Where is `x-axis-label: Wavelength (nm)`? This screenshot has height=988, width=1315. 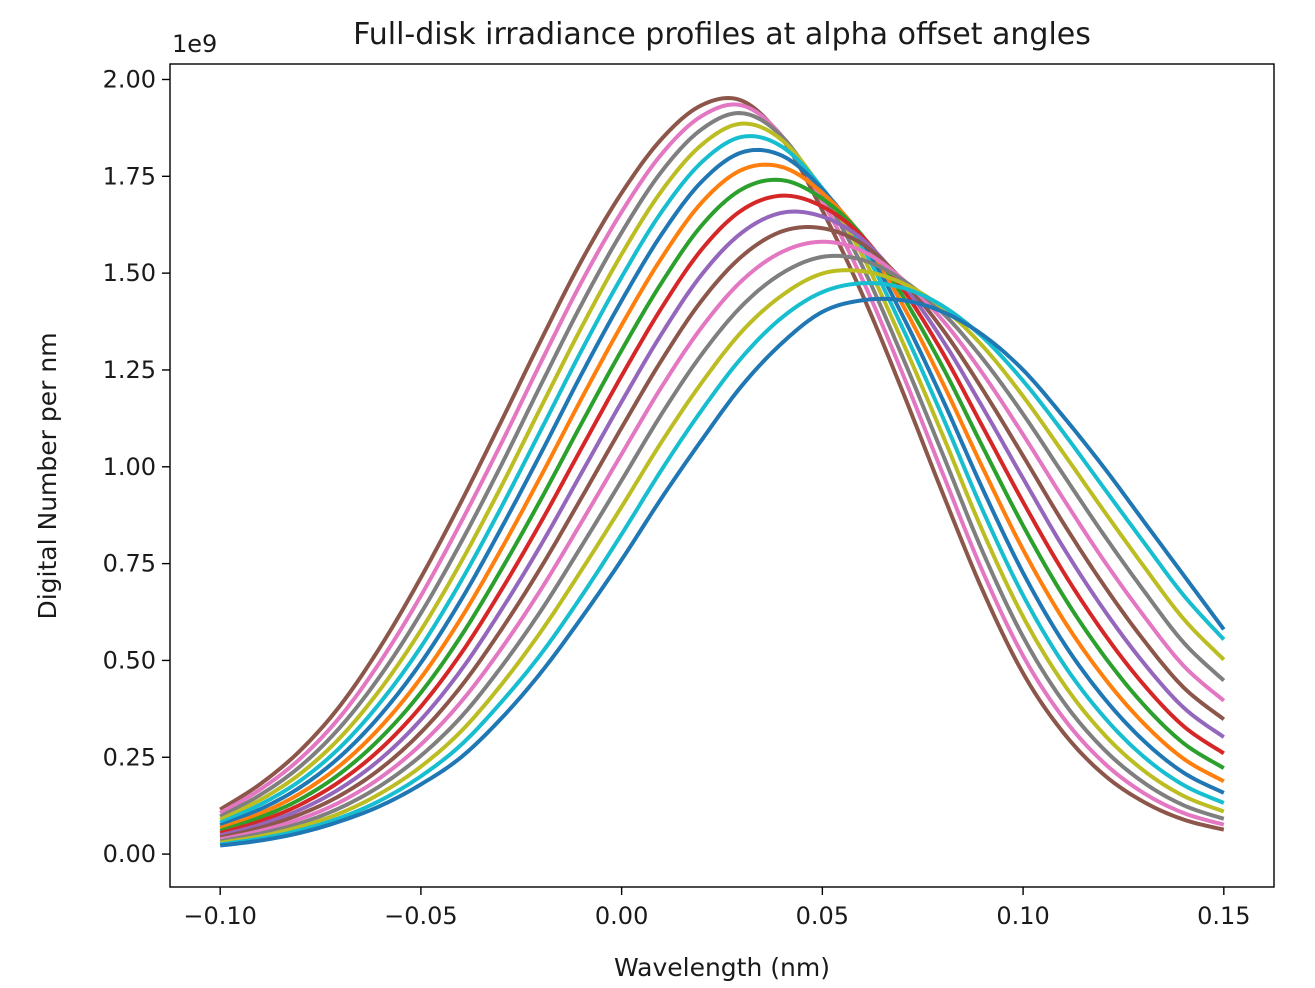
x-axis-label: Wavelength (nm) is located at coordinates (722, 967).